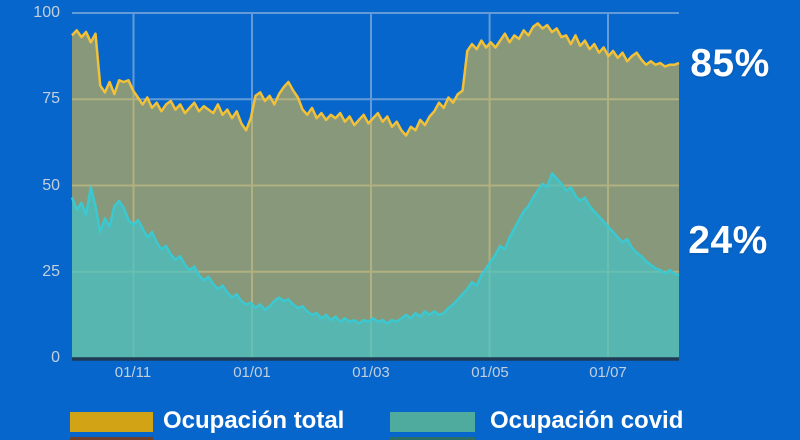 The height and width of the screenshot is (440, 800). What do you see at coordinates (133, 372) in the screenshot?
I see `x-tick-nov: 01/11` at bounding box center [133, 372].